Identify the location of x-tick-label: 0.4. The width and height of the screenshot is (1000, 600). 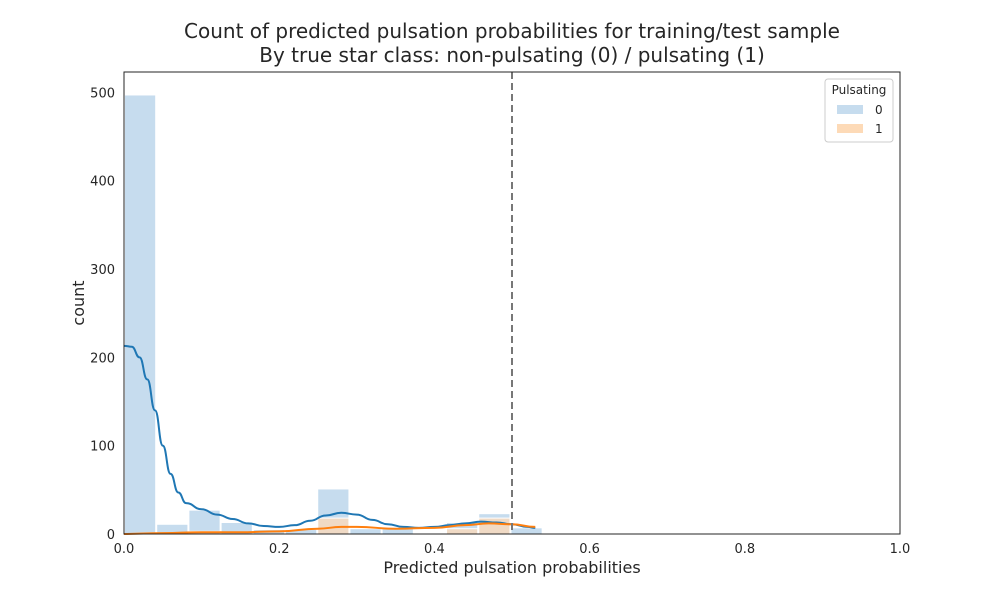
(434, 549).